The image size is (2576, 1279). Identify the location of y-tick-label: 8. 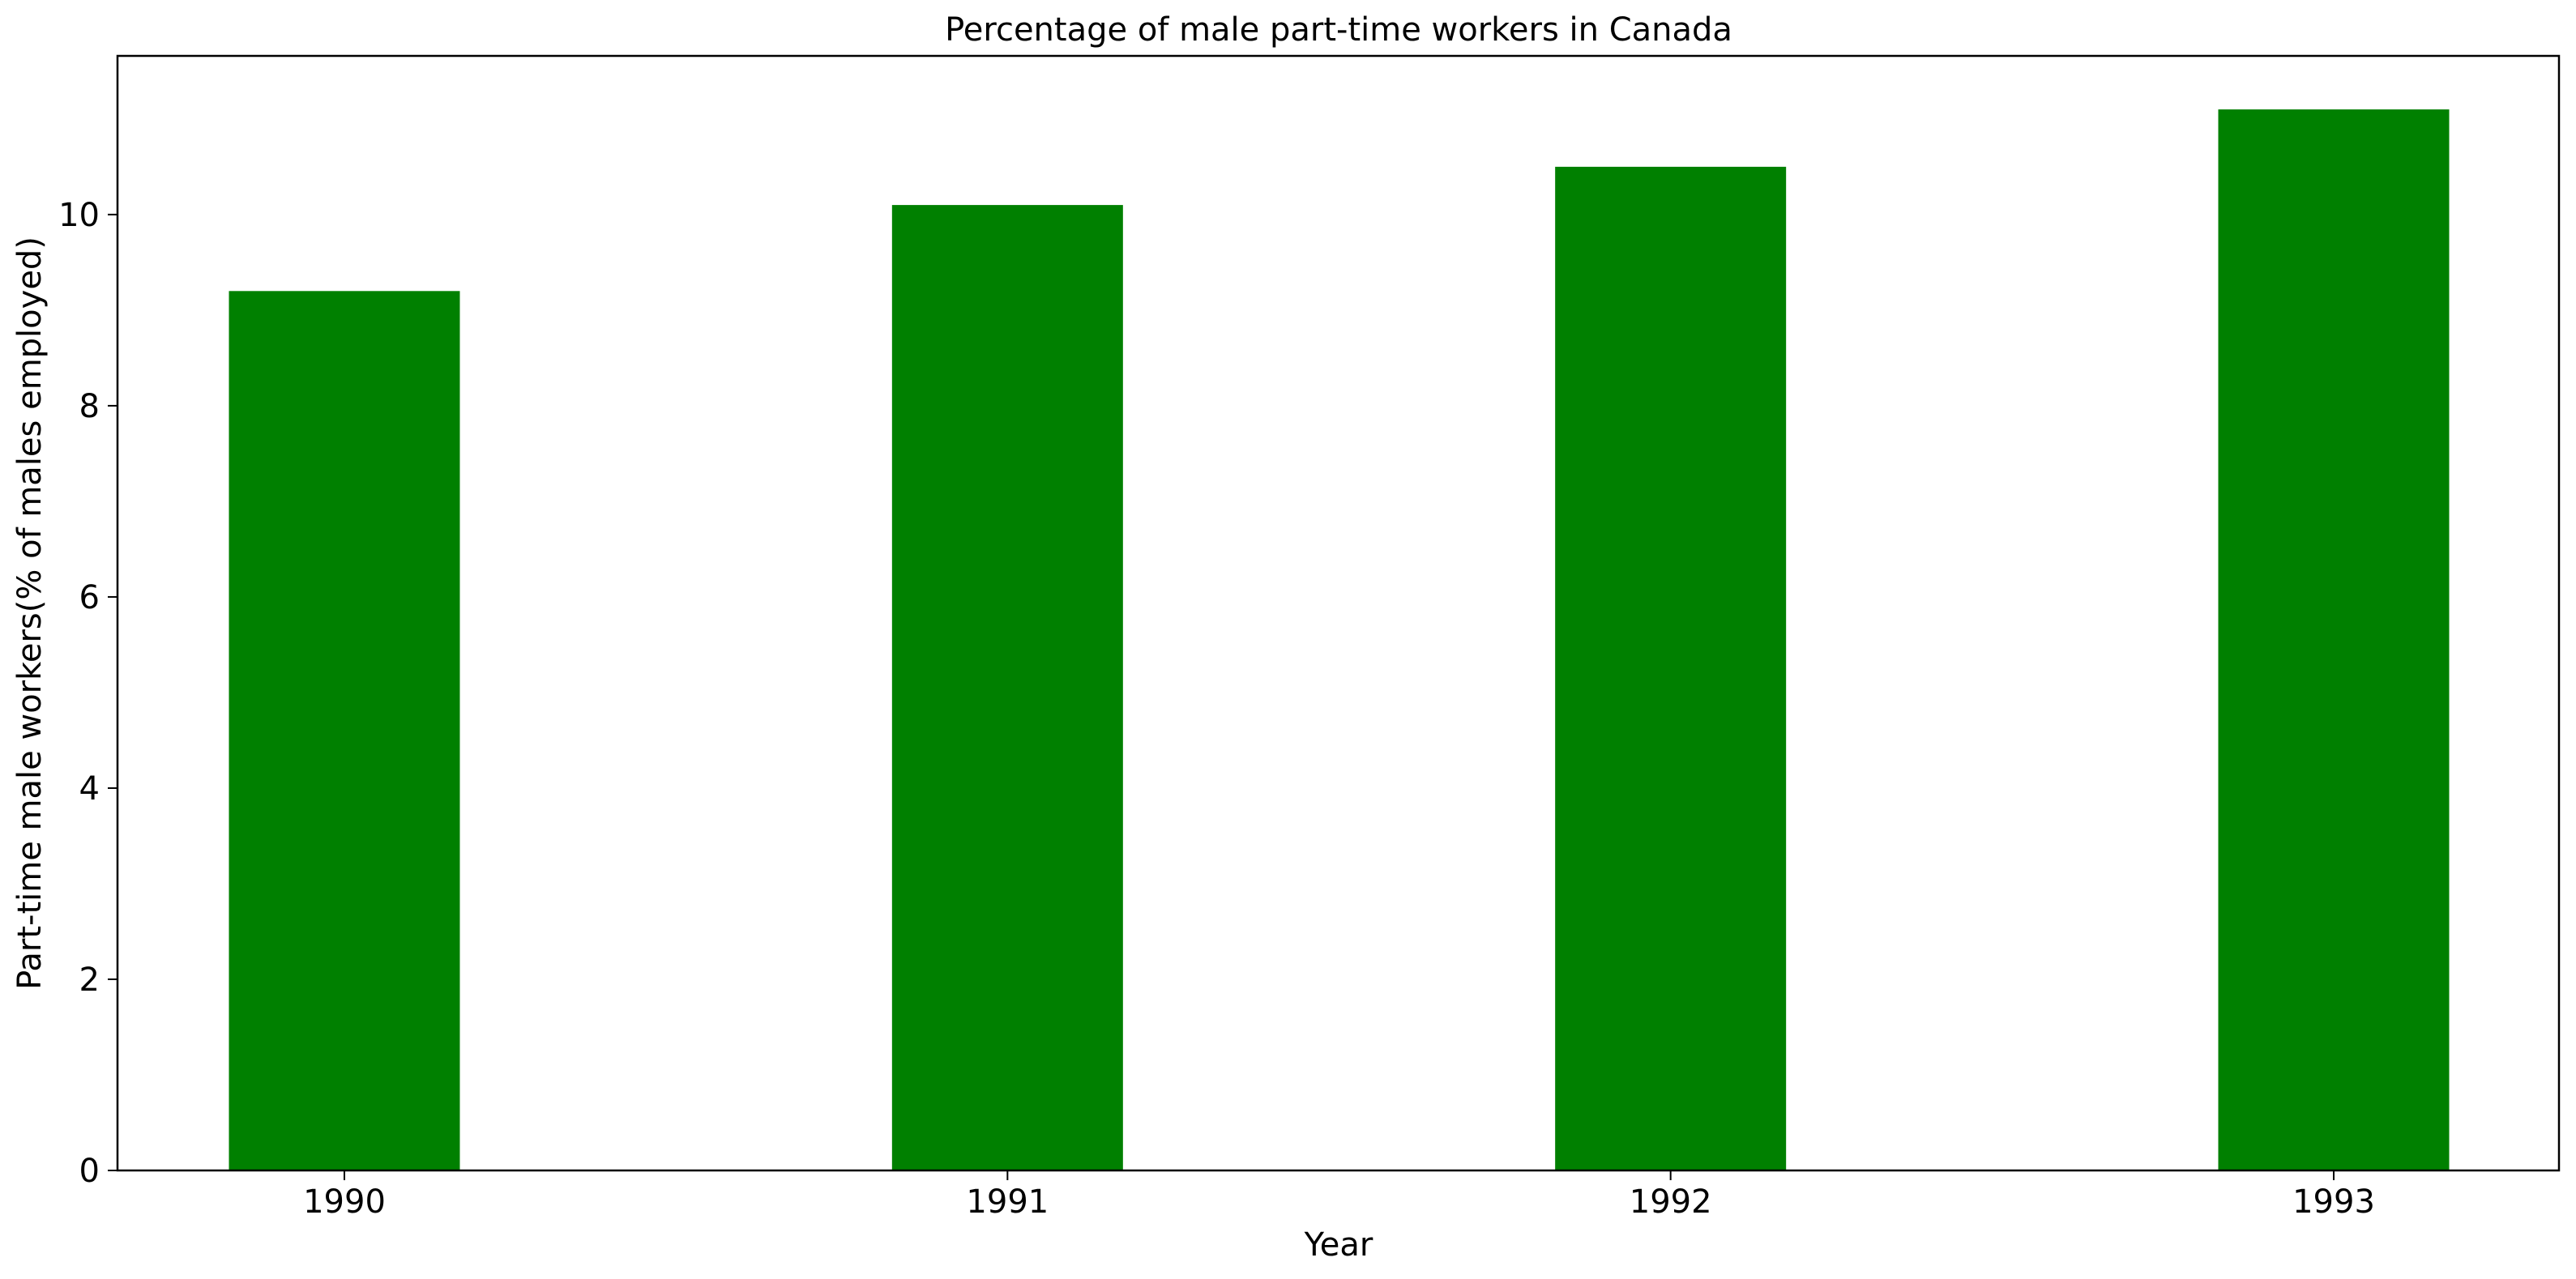
(89, 406).